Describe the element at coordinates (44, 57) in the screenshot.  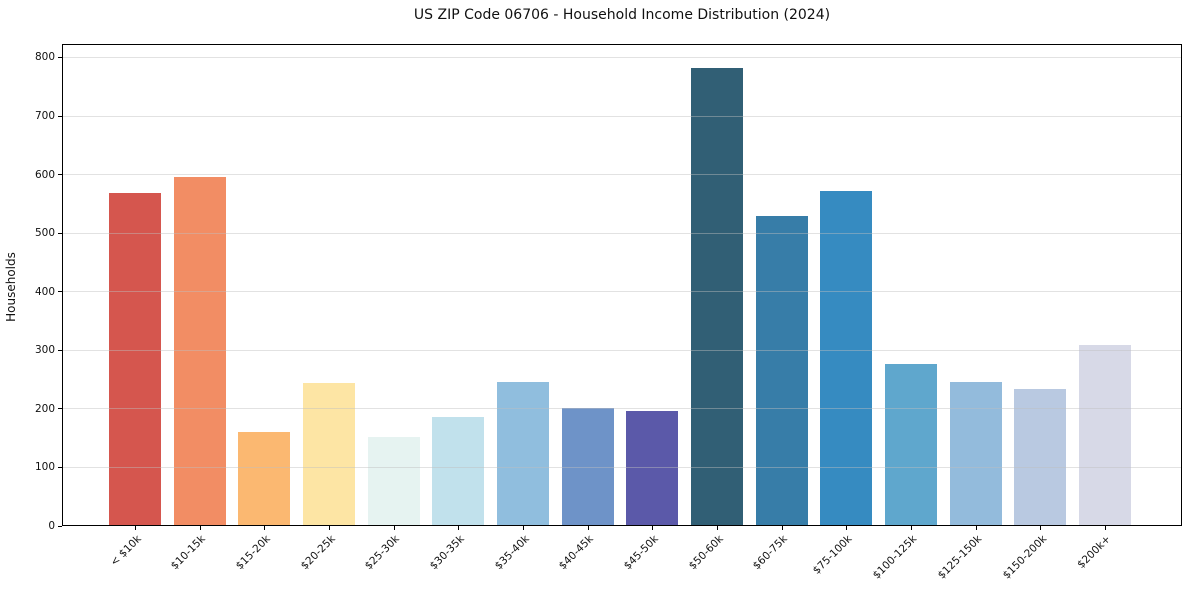
I see `y-tick-label: 800` at that location.